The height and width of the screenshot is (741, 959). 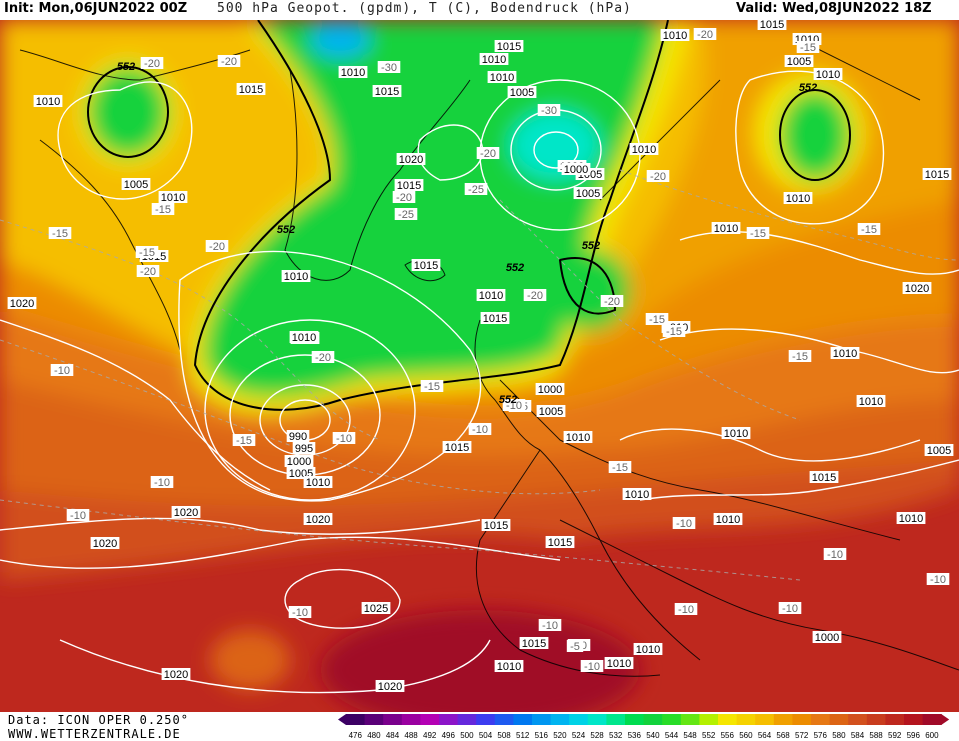 I want to click on isobar-label: 1025, so click(x=376, y=609).